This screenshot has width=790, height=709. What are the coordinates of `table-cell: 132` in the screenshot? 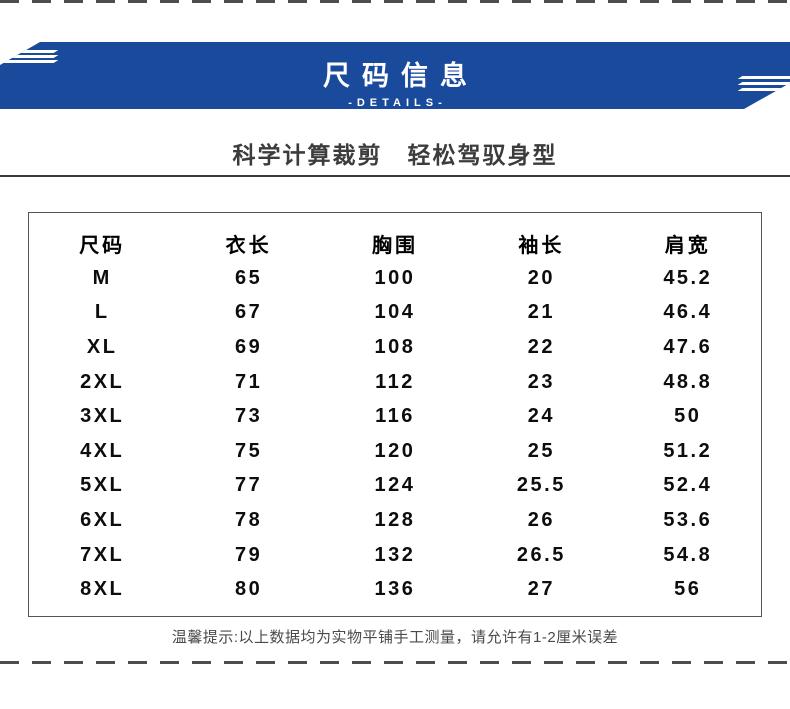 It's located at (395, 554).